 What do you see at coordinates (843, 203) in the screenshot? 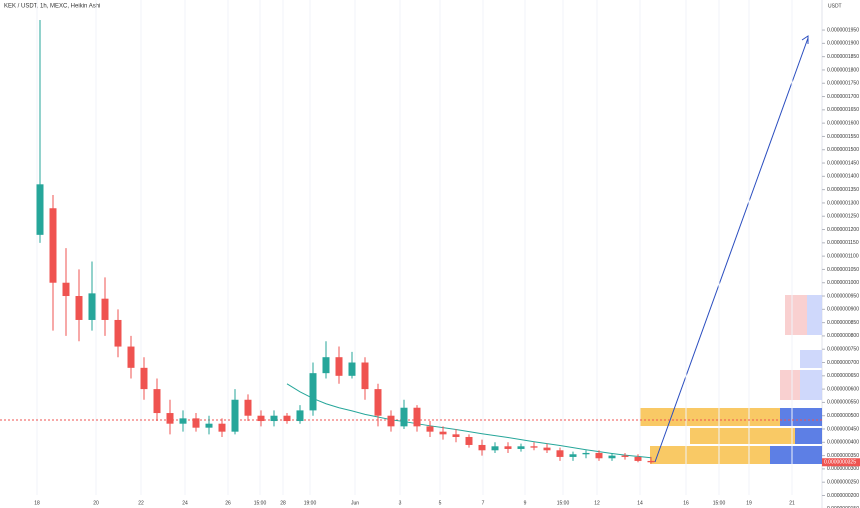
I see `y-tick-label: 0.0000001300` at bounding box center [843, 203].